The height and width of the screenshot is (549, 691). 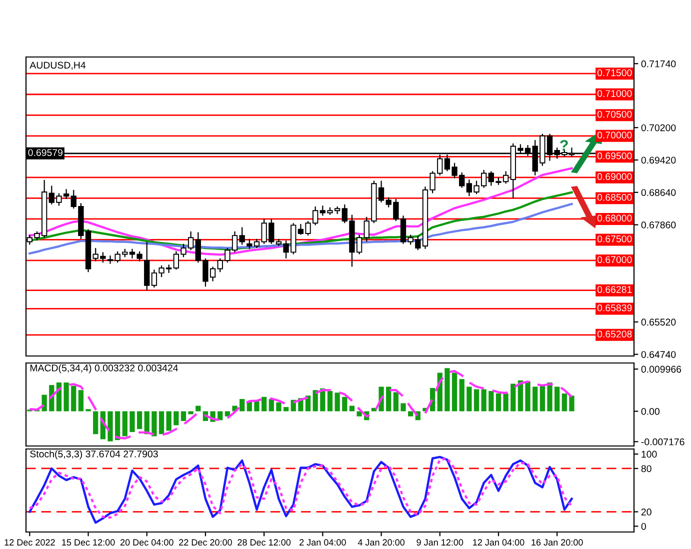 What do you see at coordinates (614, 176) in the screenshot?
I see `ref-line-label: 0.69000` at bounding box center [614, 176].